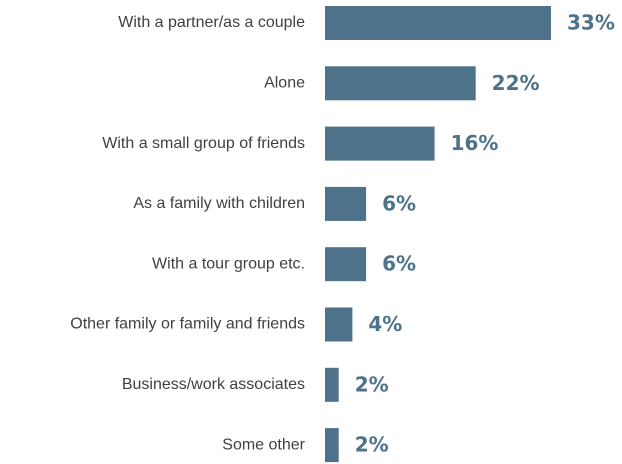 The height and width of the screenshot is (464, 622). I want to click on category-label: Other family or family and friends, so click(187, 324).